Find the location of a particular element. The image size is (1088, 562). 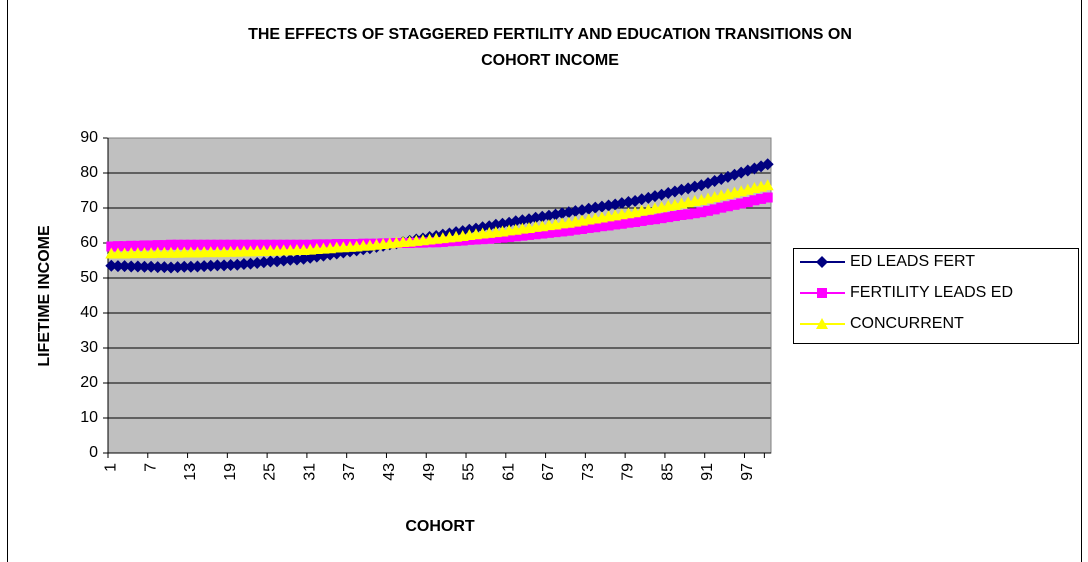

x-tick-label: 49 is located at coordinates (429, 472).